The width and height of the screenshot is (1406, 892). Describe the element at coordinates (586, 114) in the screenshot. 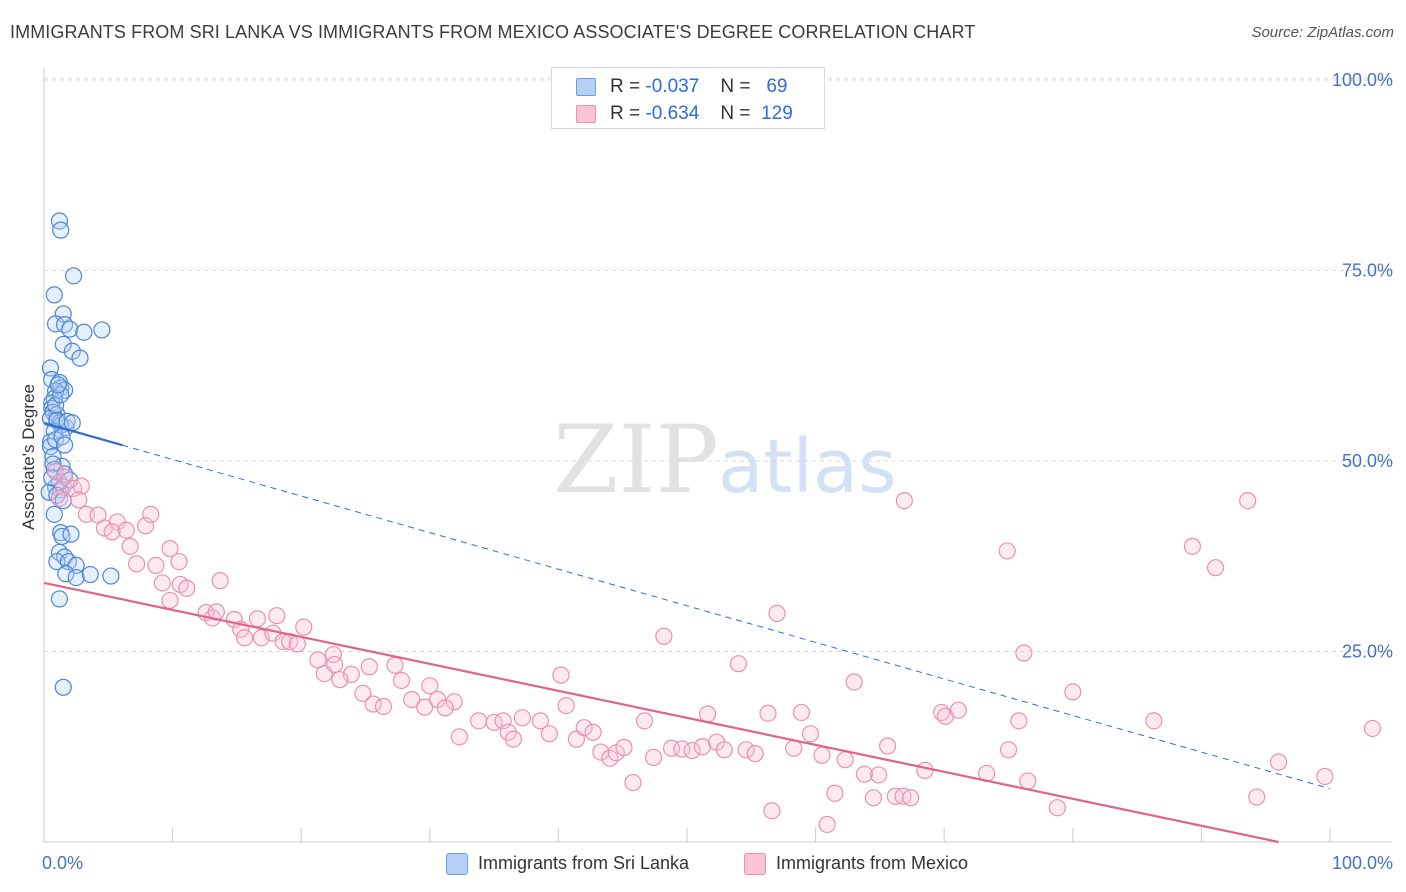

I see `legend-swatch-mexico` at that location.